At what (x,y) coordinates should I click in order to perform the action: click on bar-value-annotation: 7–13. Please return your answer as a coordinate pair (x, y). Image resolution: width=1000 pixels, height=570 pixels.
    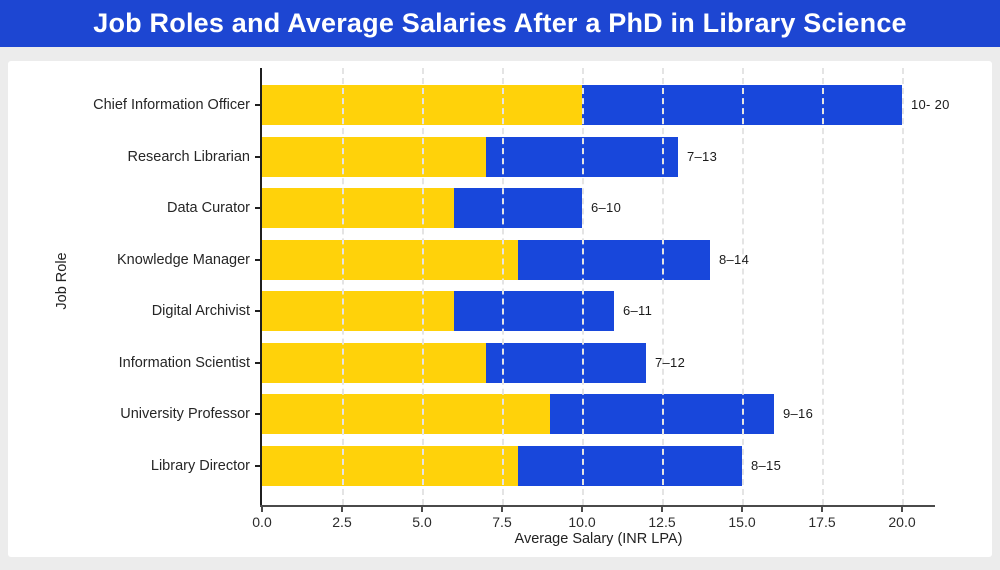
    Looking at the image, I should click on (702, 156).